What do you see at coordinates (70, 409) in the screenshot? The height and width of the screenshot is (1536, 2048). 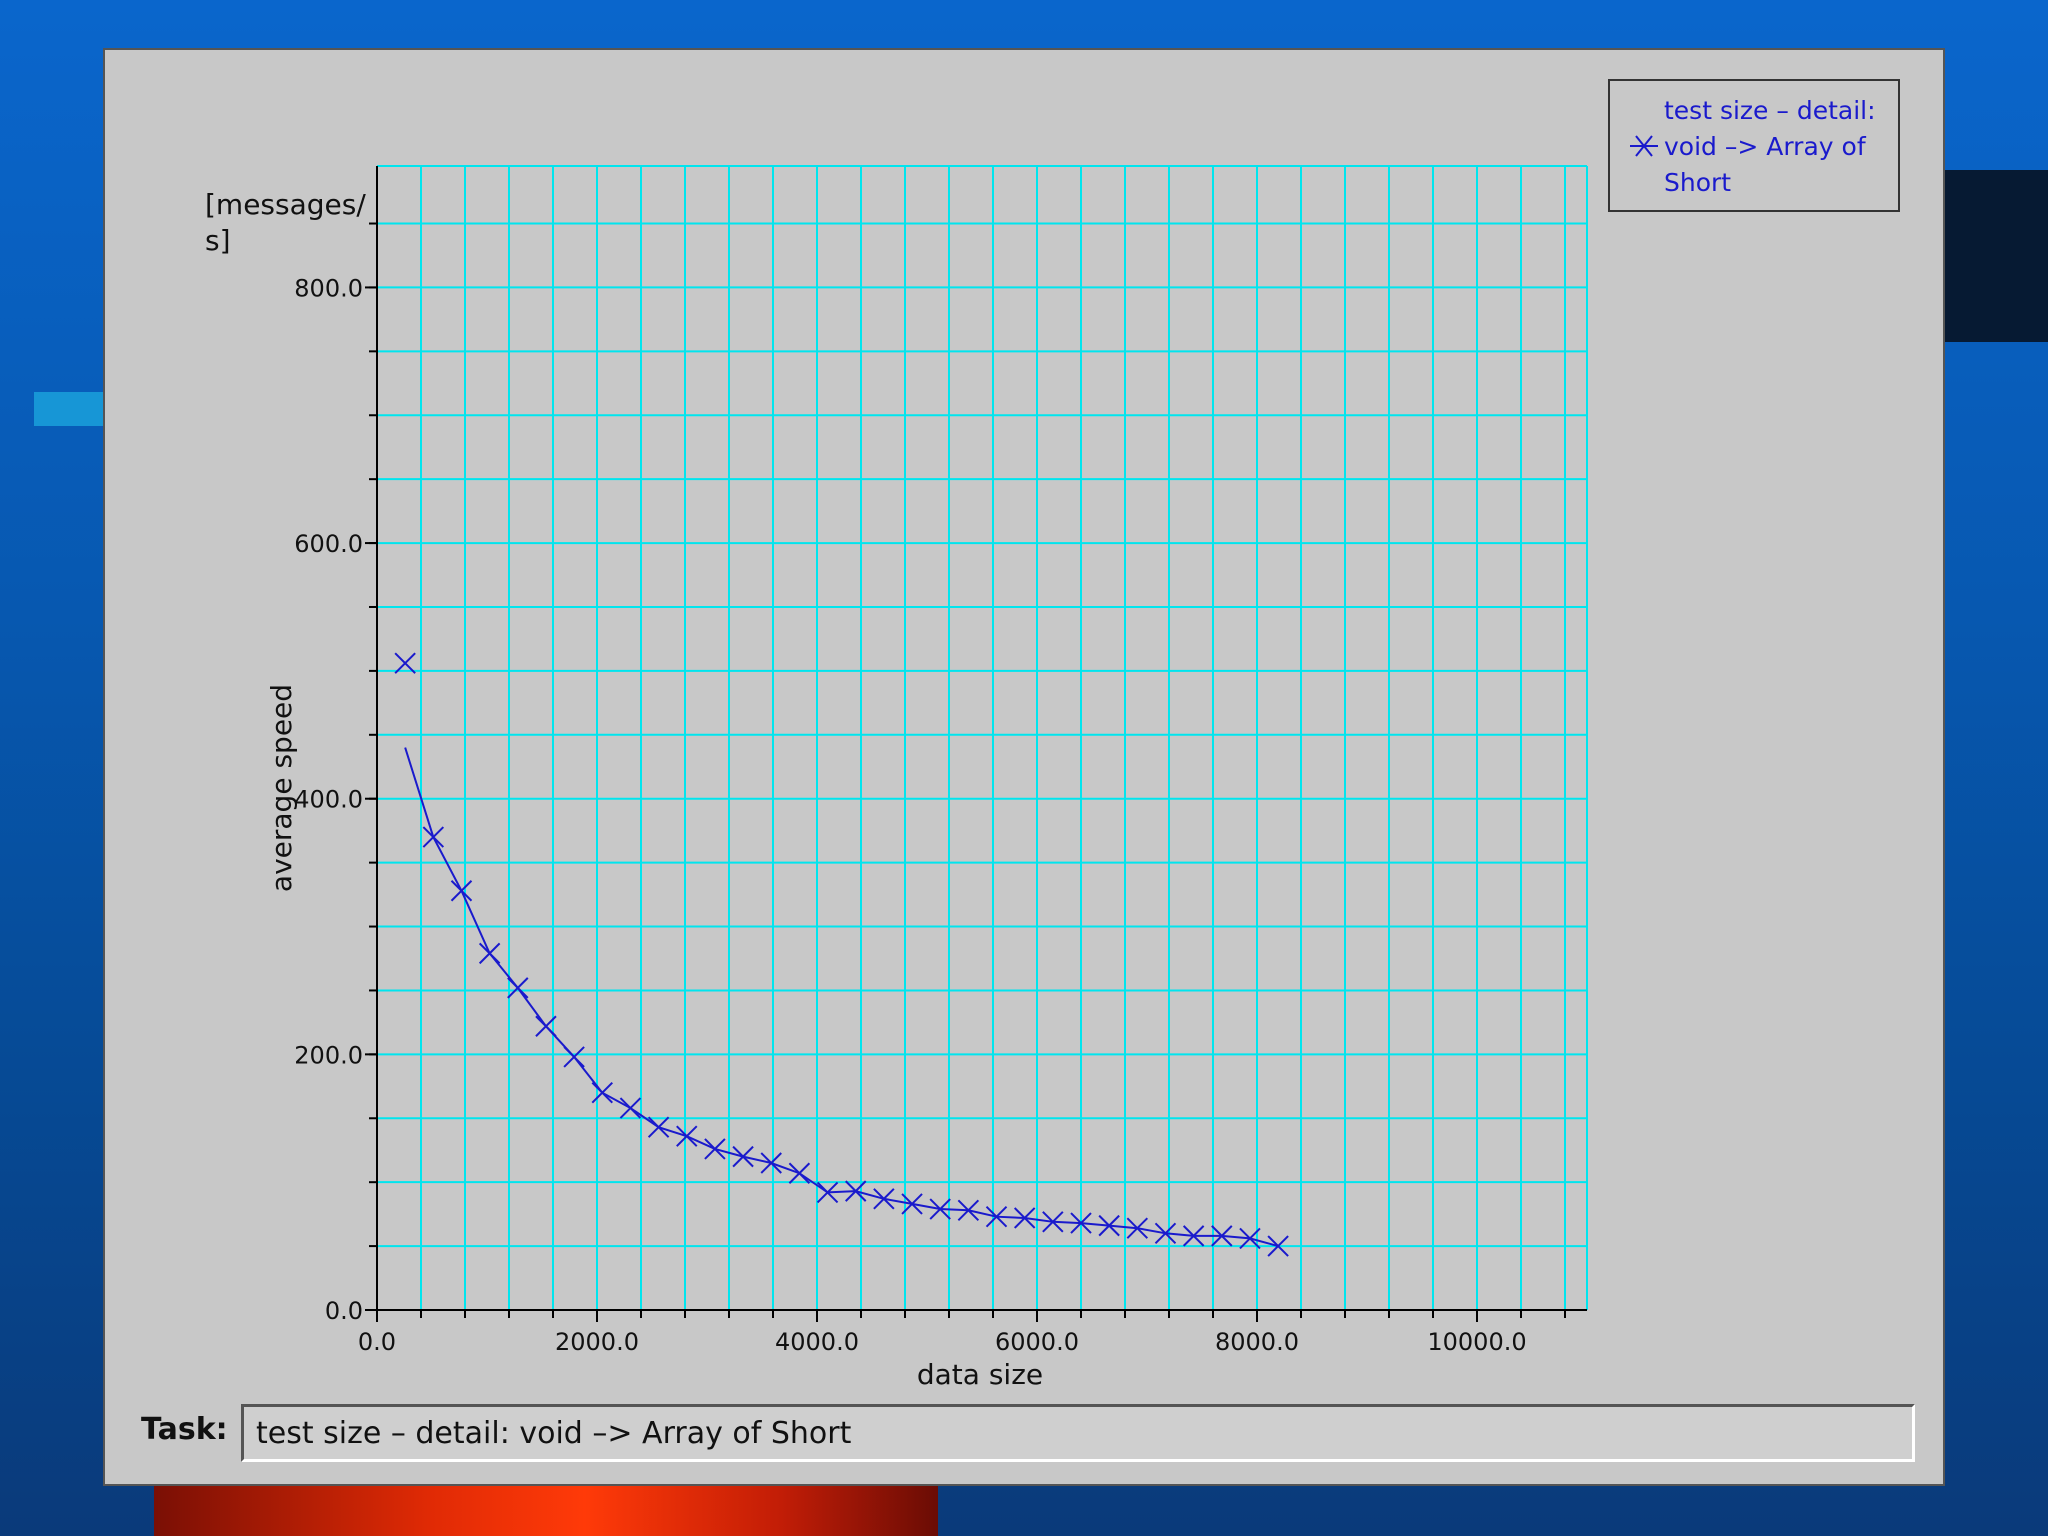 I see `decorative-left-bar` at bounding box center [70, 409].